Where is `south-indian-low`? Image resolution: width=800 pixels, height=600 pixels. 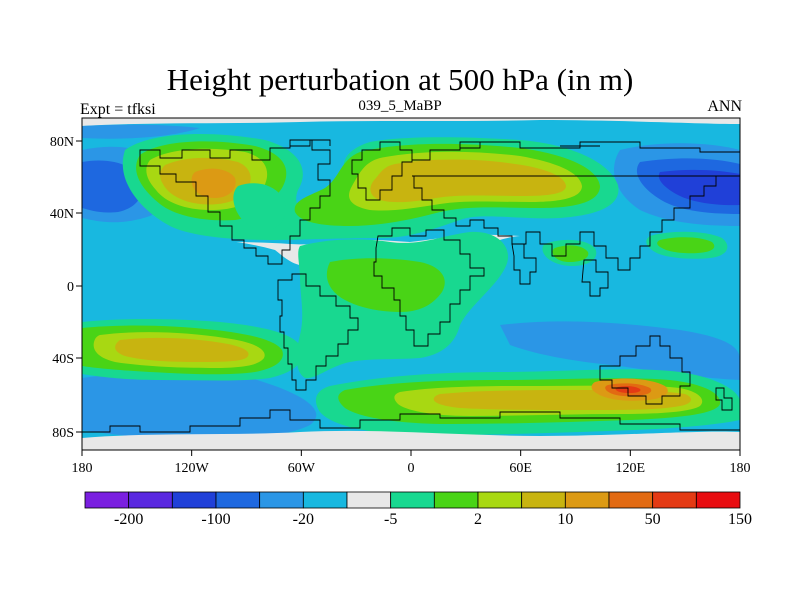
south-indian-low is located at coordinates (620, 350).